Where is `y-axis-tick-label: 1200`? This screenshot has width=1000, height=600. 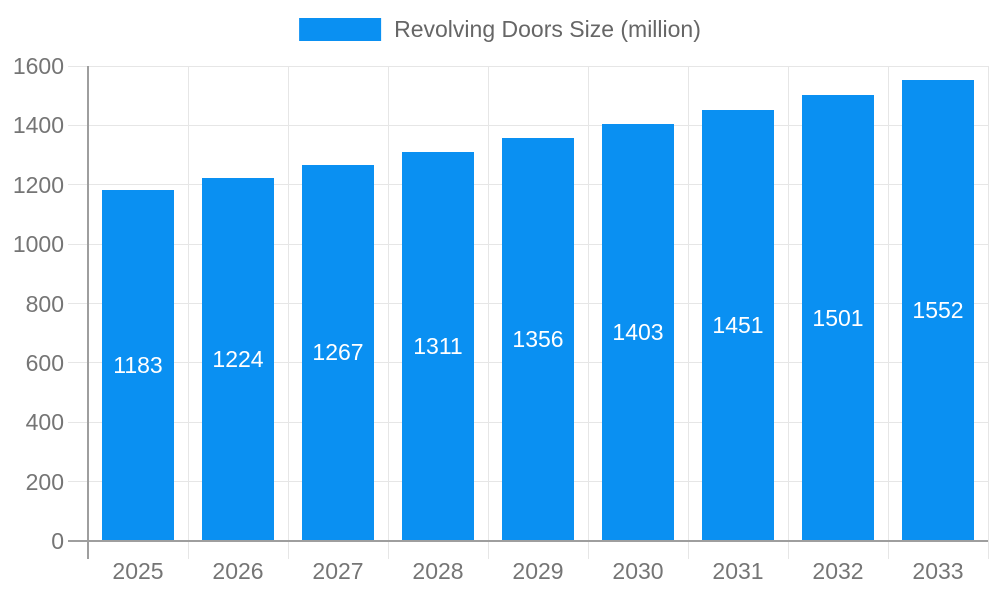
y-axis-tick-label: 1200 is located at coordinates (38, 184).